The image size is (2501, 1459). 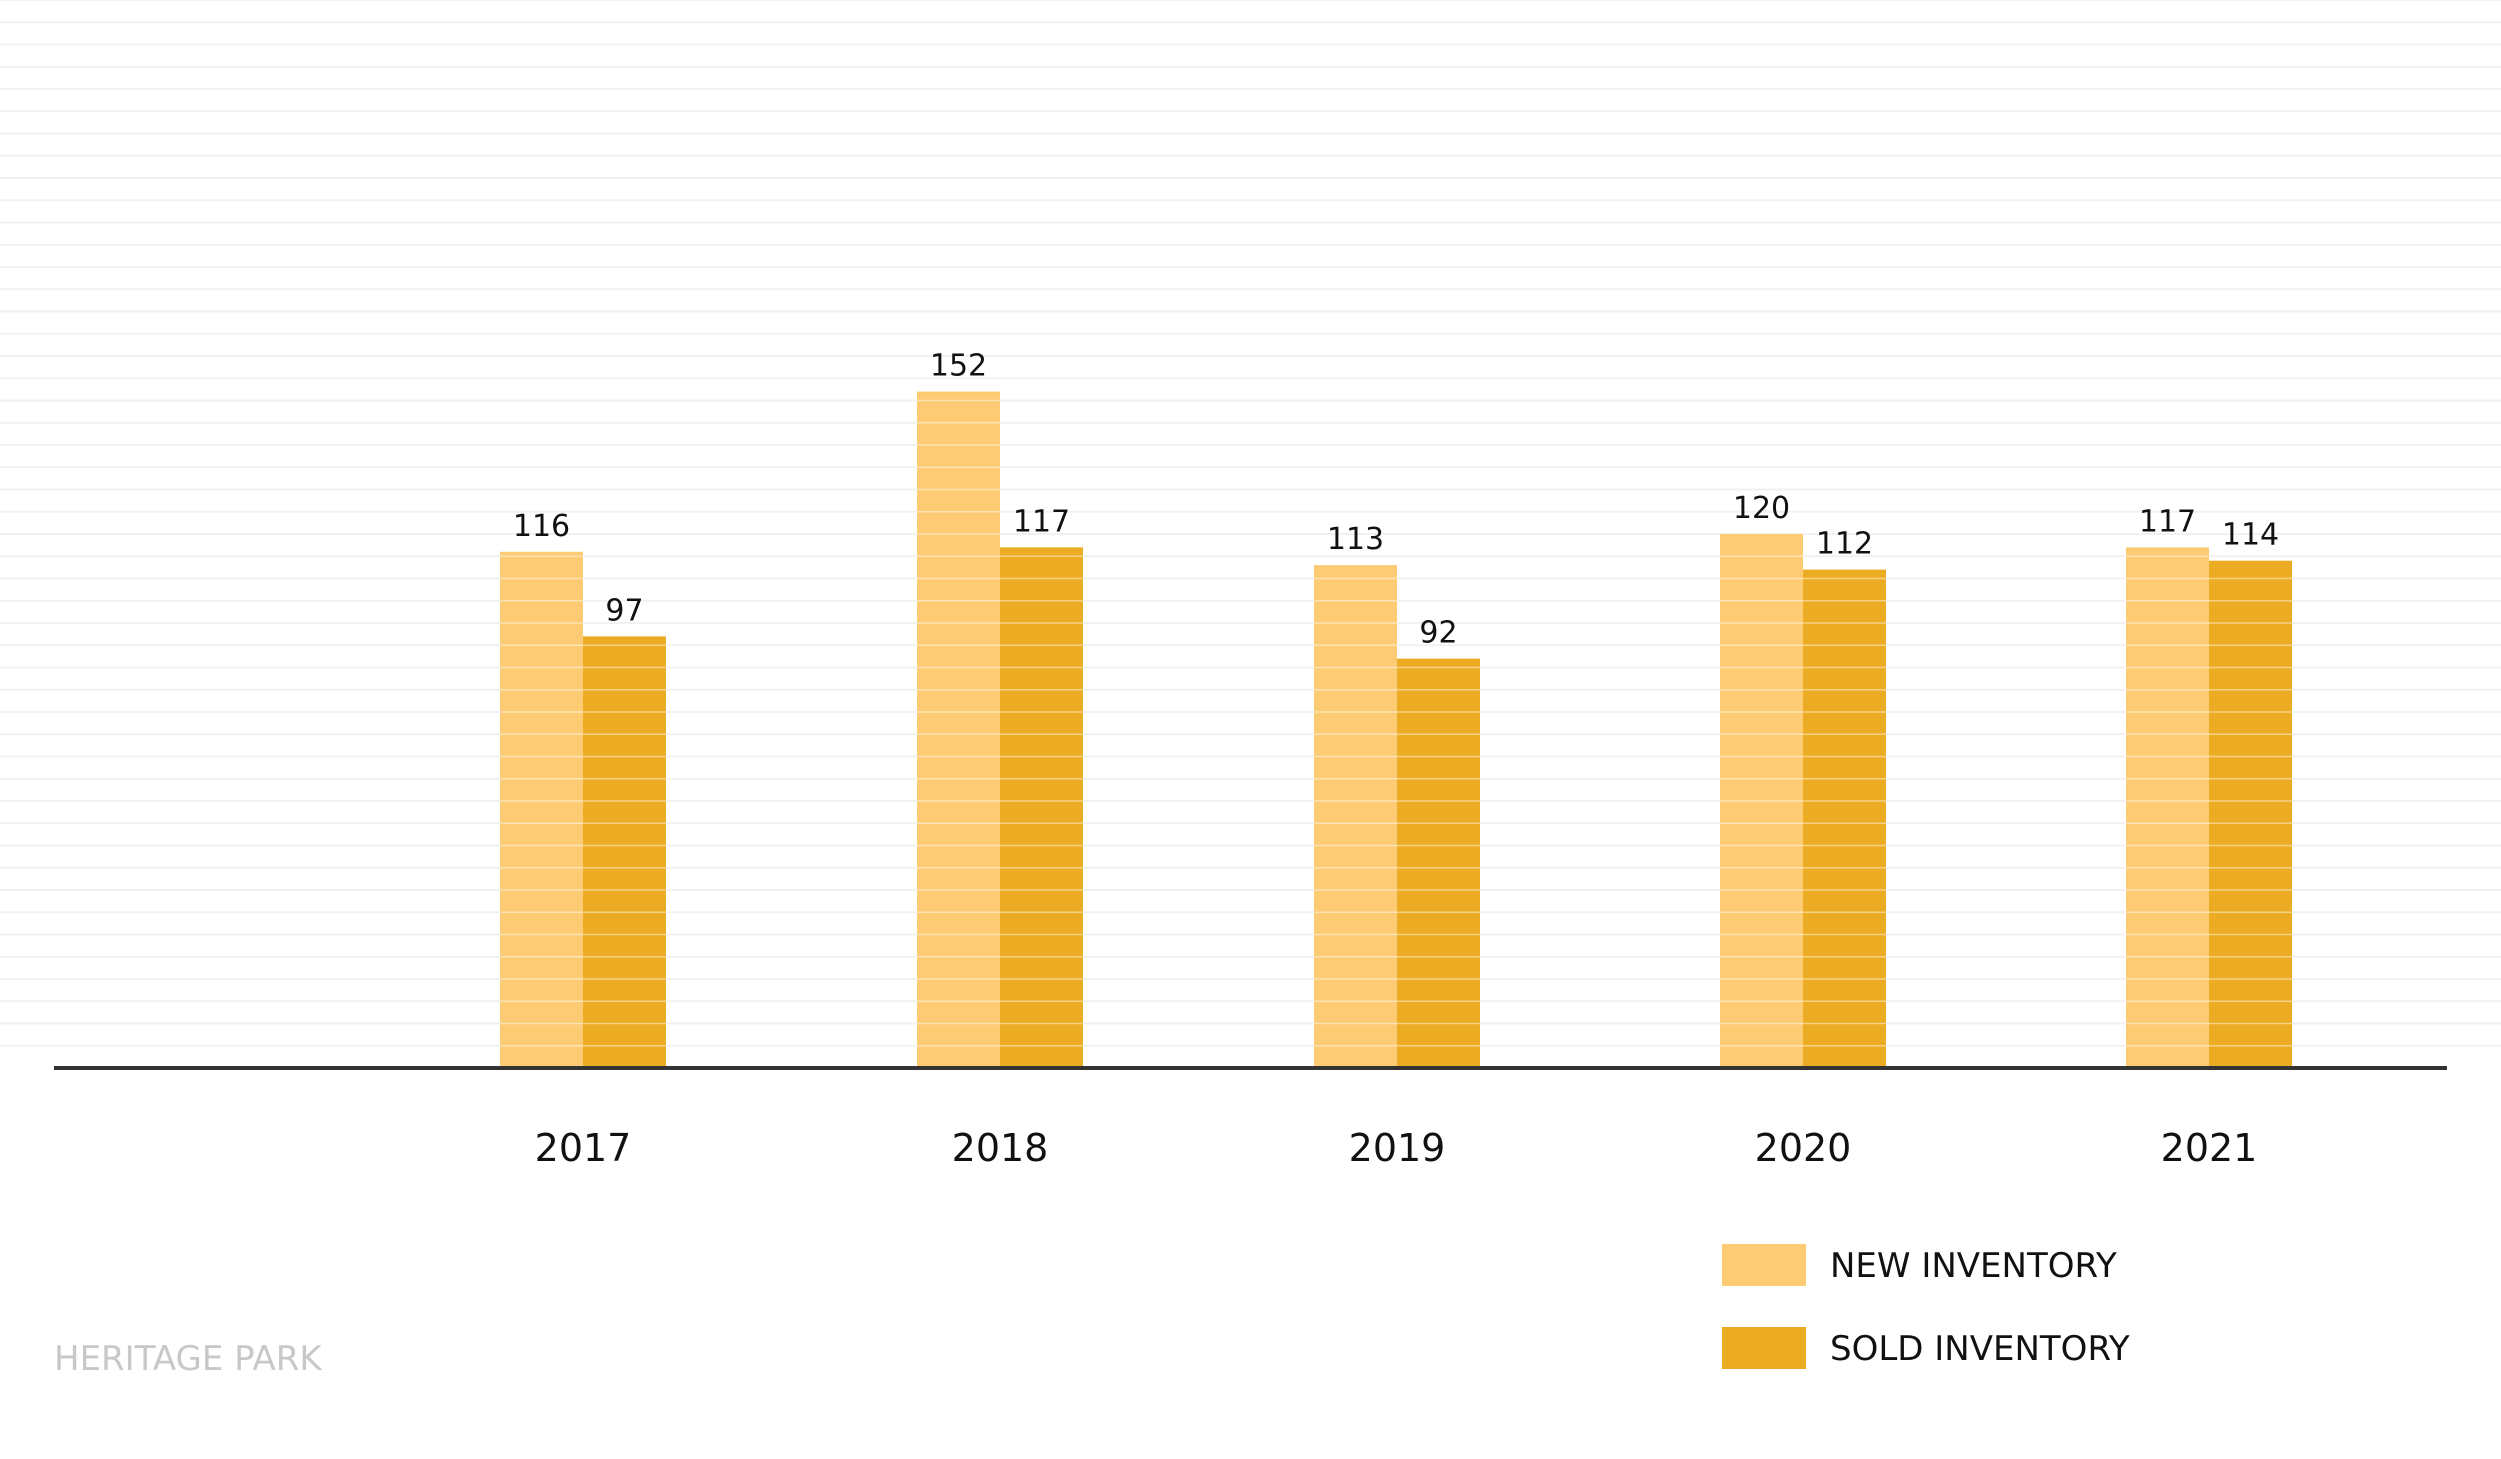 I want to click on x-tick-label-2021: 2021, so click(x=2209, y=1148).